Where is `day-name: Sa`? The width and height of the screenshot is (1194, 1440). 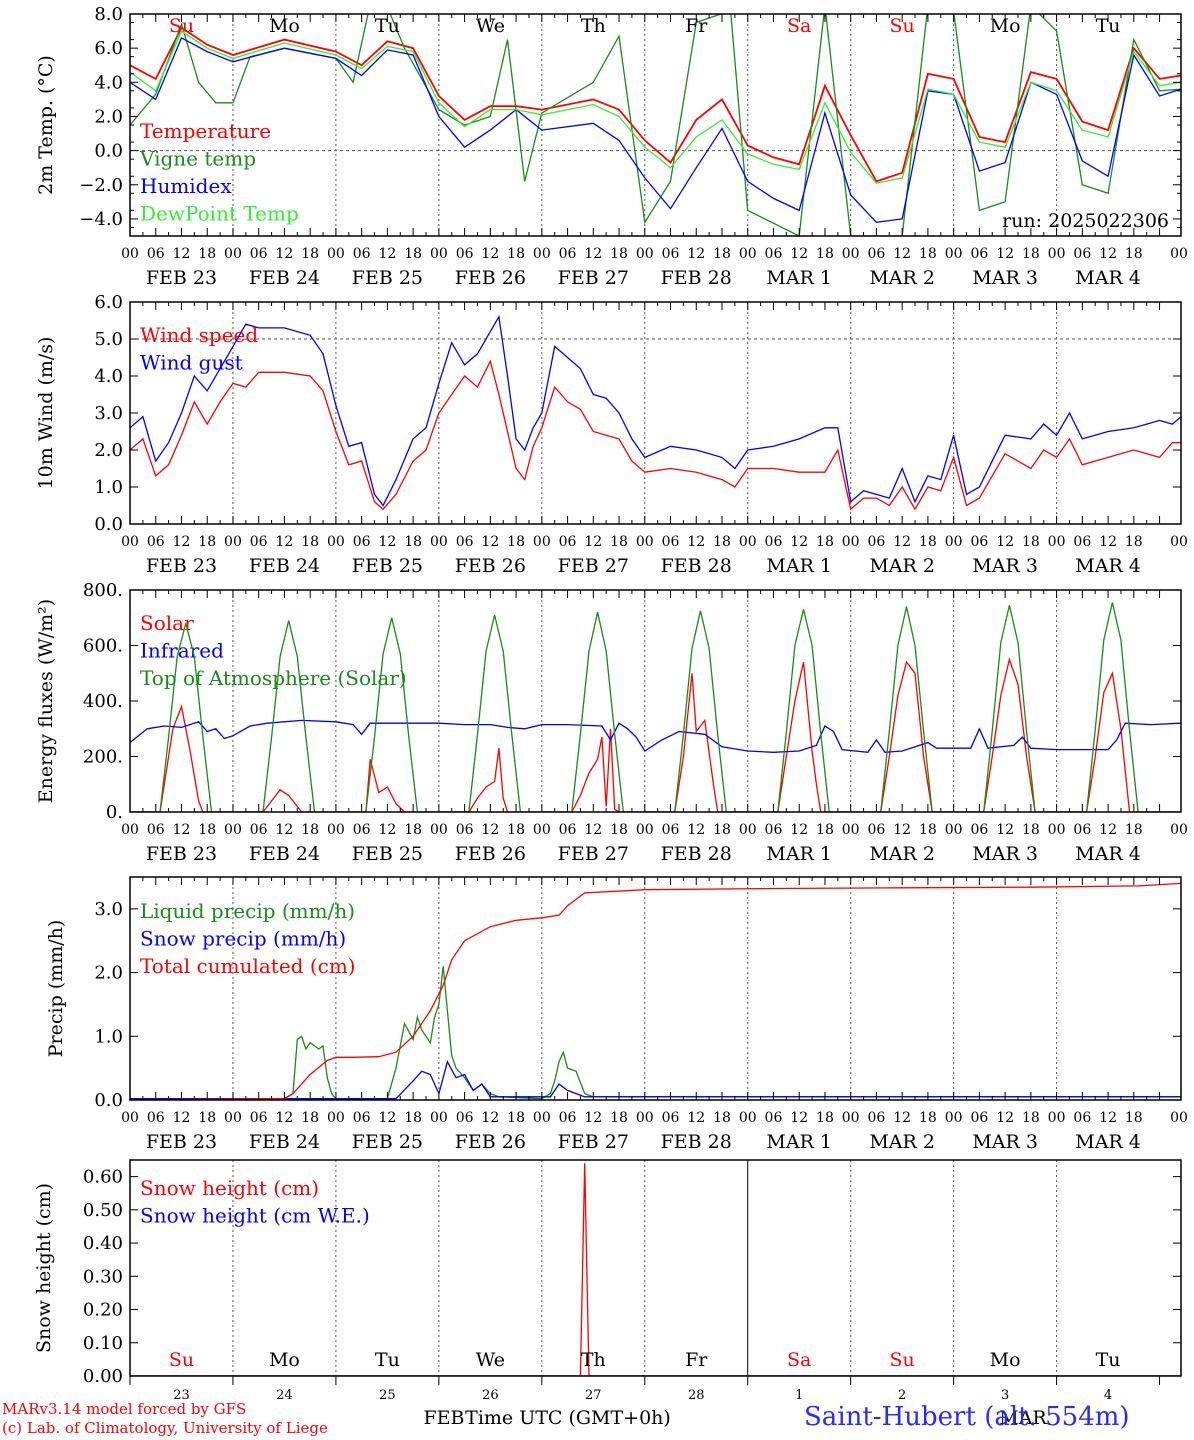 day-name: Sa is located at coordinates (799, 26).